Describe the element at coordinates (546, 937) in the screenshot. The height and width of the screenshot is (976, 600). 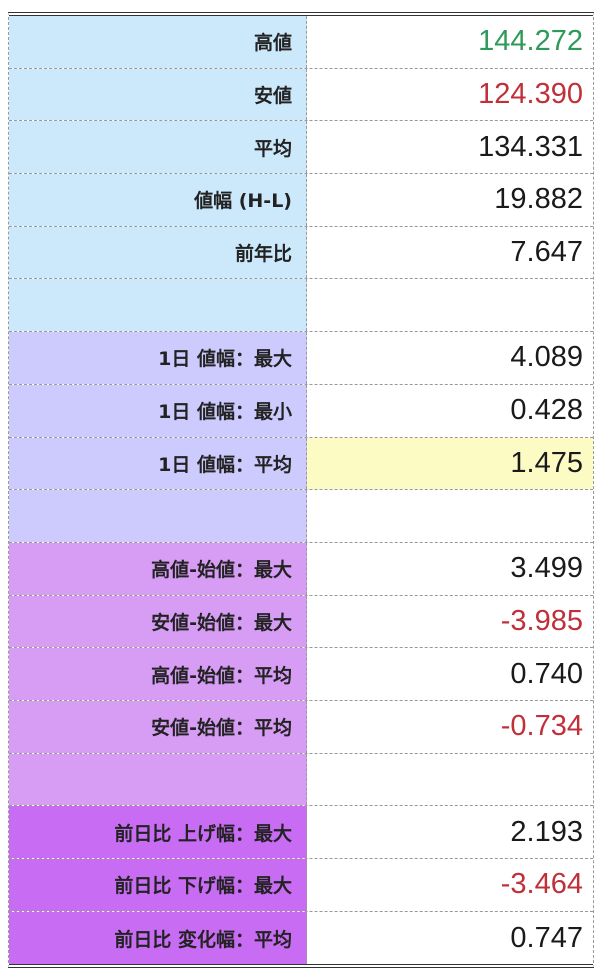
I see `row-value: 0.747` at that location.